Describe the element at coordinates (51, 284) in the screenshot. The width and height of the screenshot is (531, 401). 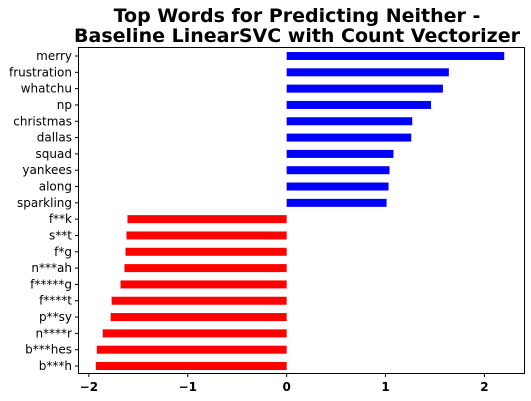
I see `y-tick-label: f*****g` at that location.